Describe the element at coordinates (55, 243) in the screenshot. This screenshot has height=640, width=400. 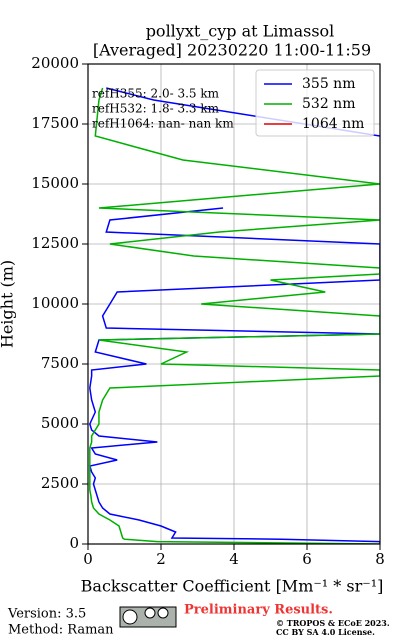
I see `y-tick-label: 12500` at that location.